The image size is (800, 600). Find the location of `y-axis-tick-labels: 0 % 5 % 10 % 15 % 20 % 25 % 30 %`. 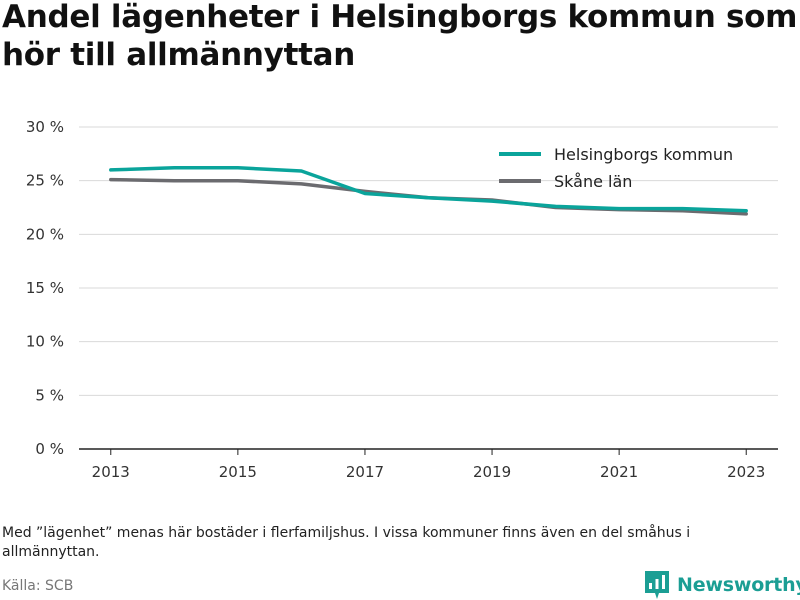

y-axis-tick-labels: 0 % 5 % 10 % 15 % 20 % 25 % 30 % is located at coordinates (45, 288).